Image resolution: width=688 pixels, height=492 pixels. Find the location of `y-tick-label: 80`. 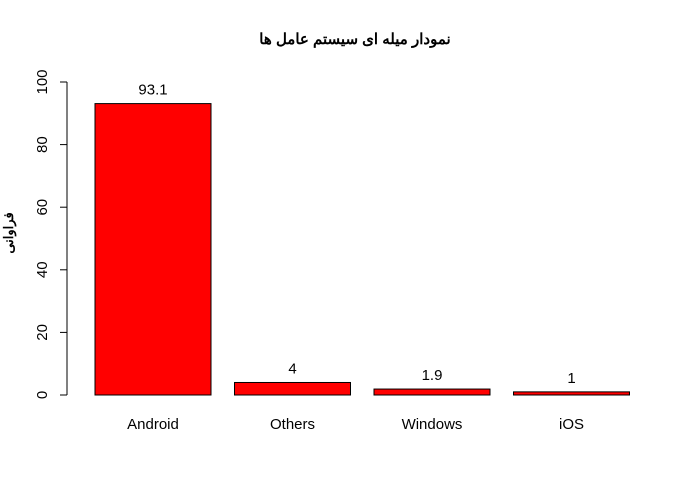

y-tick-label: 80 is located at coordinates (42, 144).